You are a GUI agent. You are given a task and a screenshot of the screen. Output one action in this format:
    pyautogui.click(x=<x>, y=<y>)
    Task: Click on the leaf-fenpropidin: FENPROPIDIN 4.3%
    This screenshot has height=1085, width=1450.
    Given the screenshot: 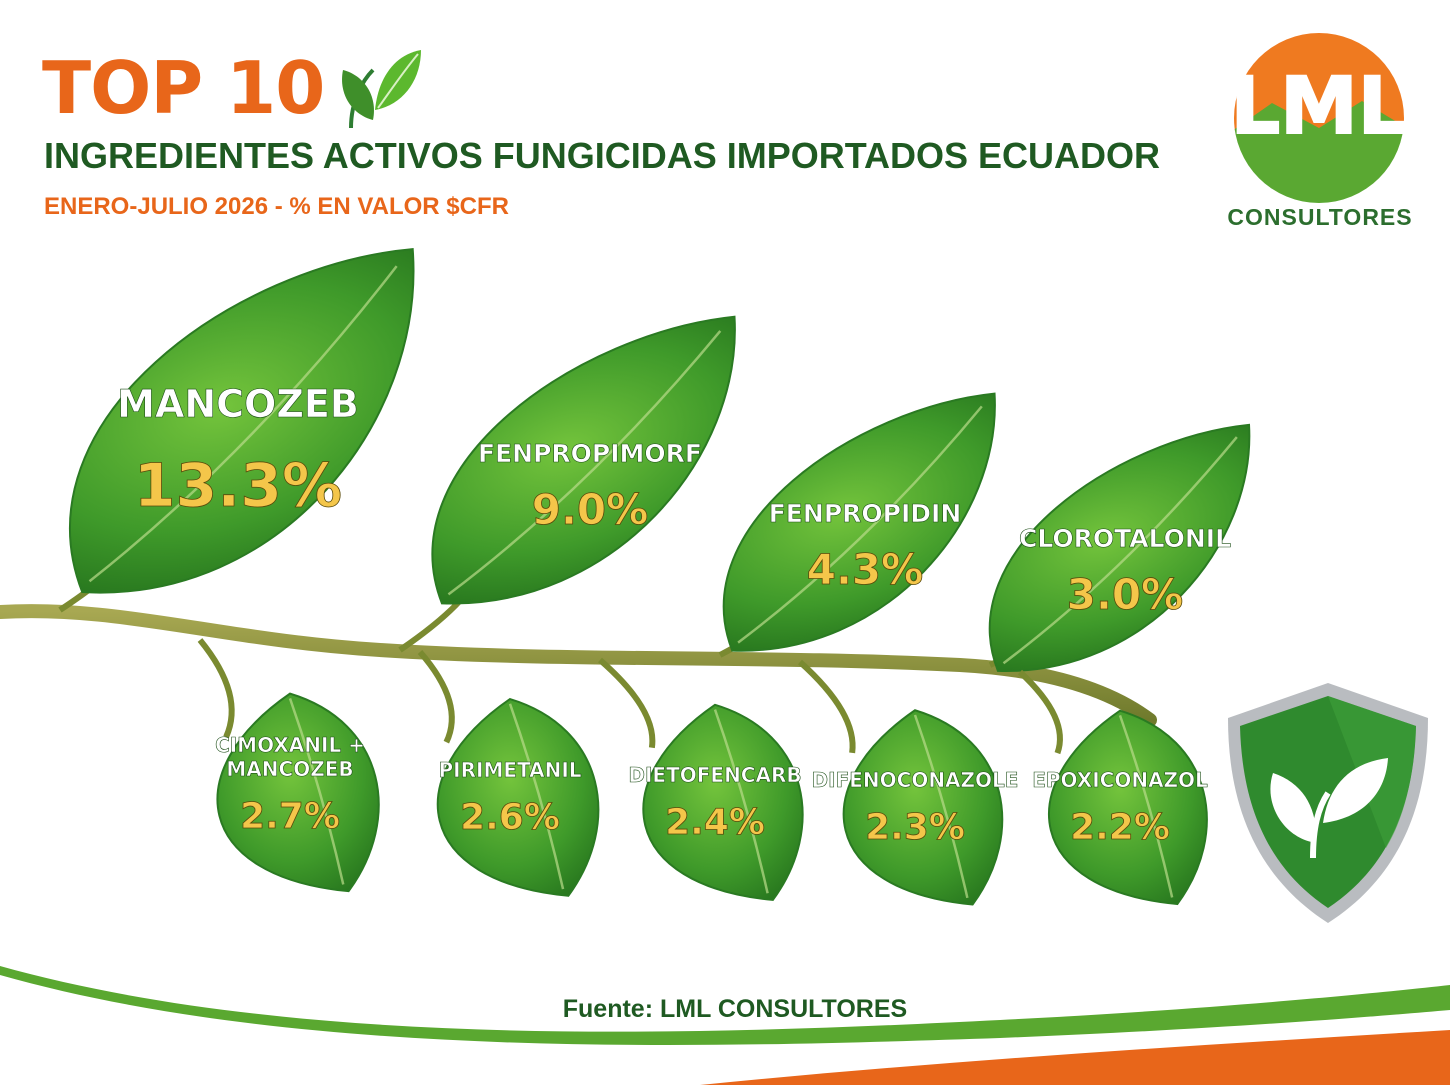 What is the action you would take?
    pyautogui.click(x=857, y=525)
    